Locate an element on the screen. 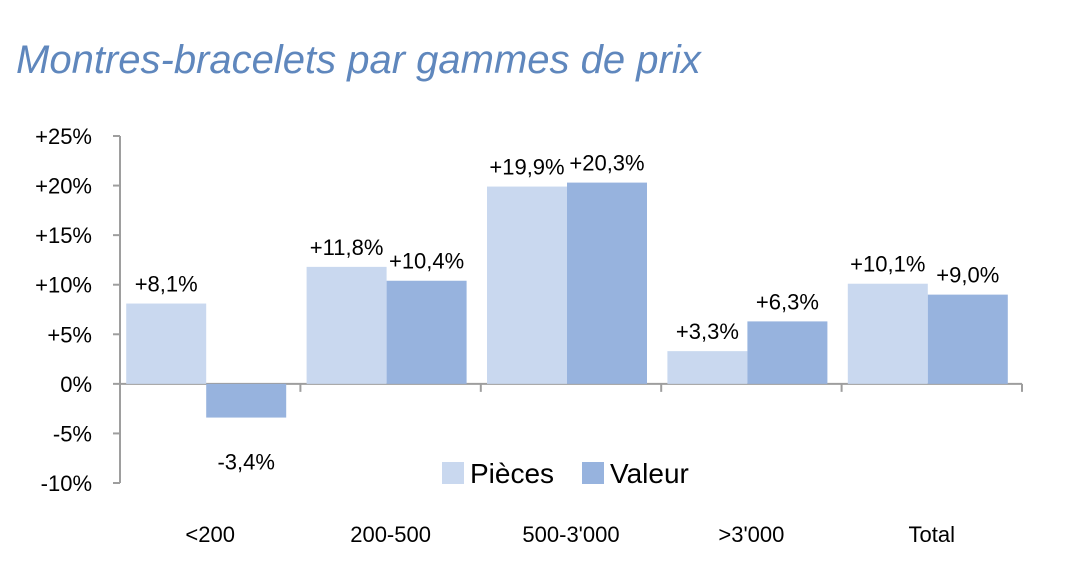  data-label: +3,3% is located at coordinates (707, 331).